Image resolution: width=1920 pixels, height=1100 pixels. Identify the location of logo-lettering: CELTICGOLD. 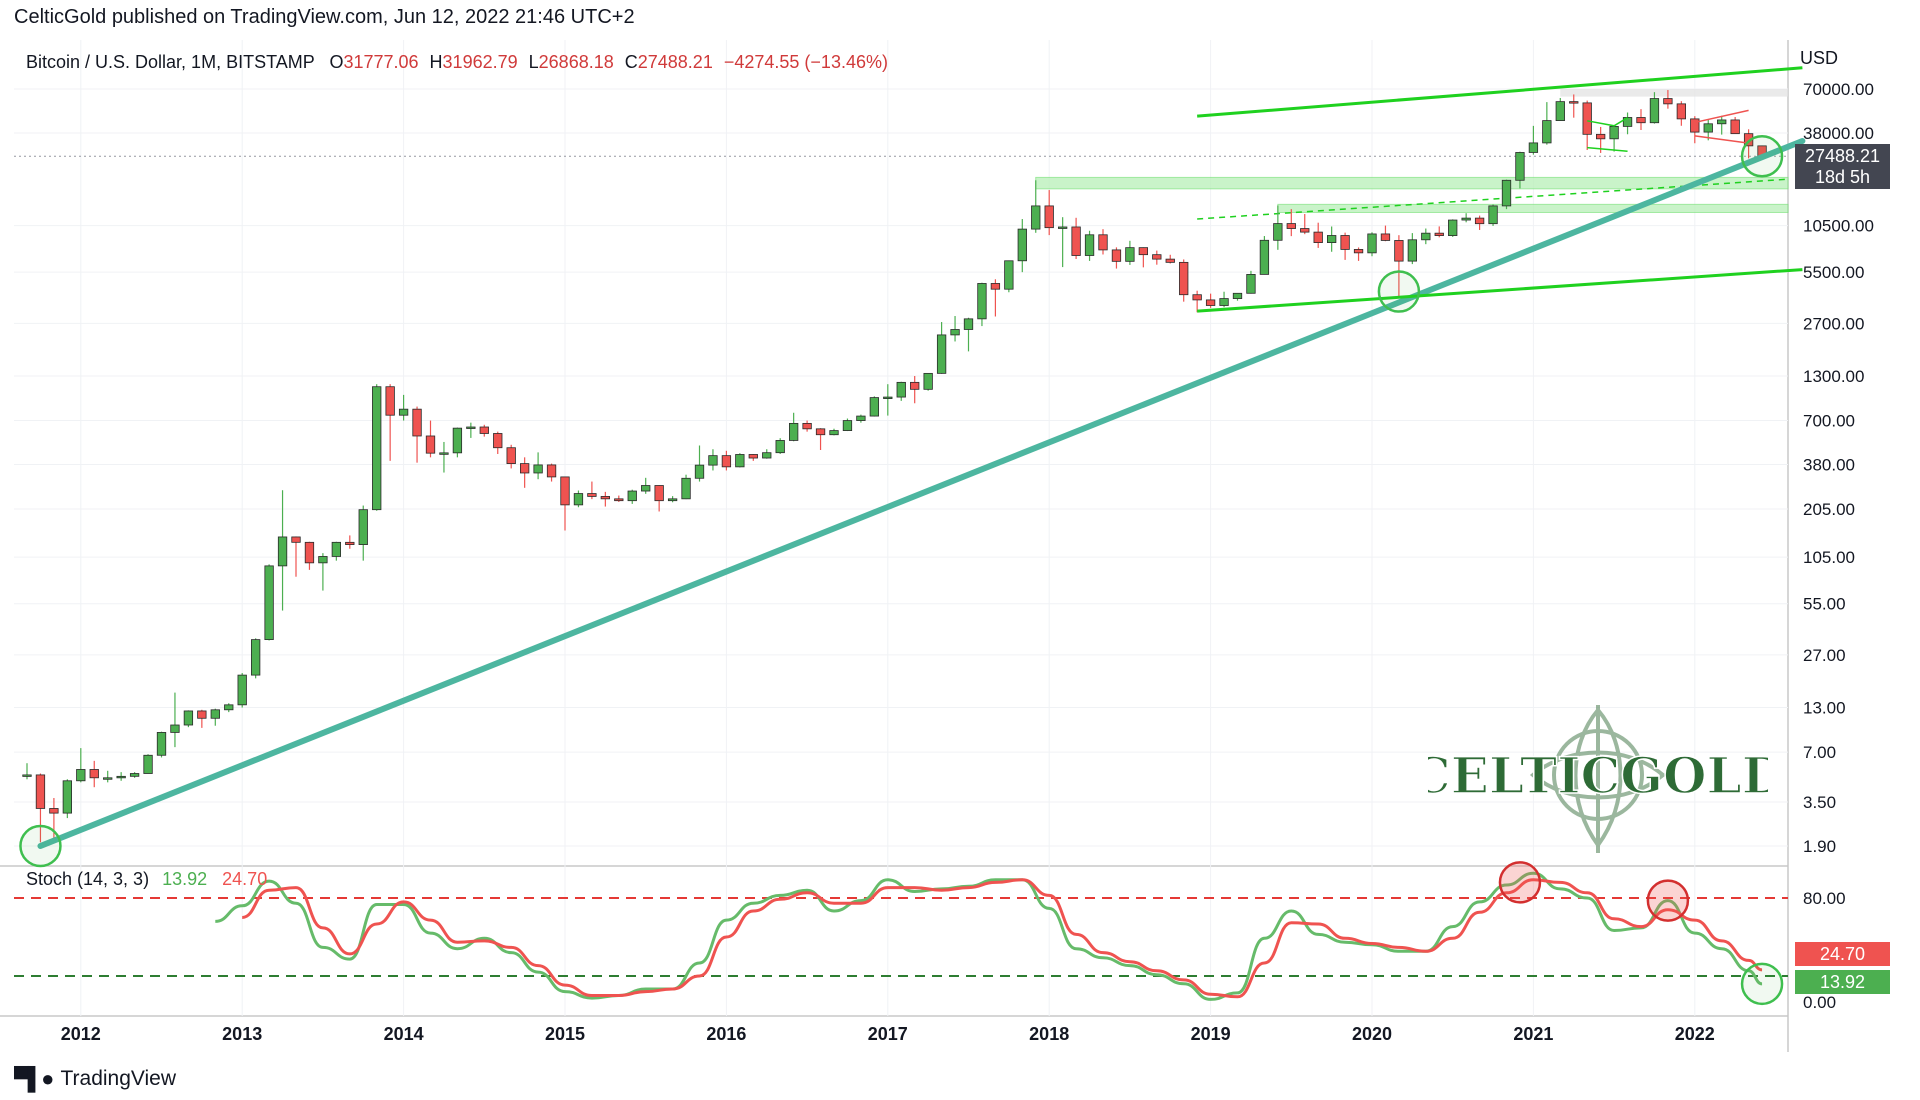
(1598, 775).